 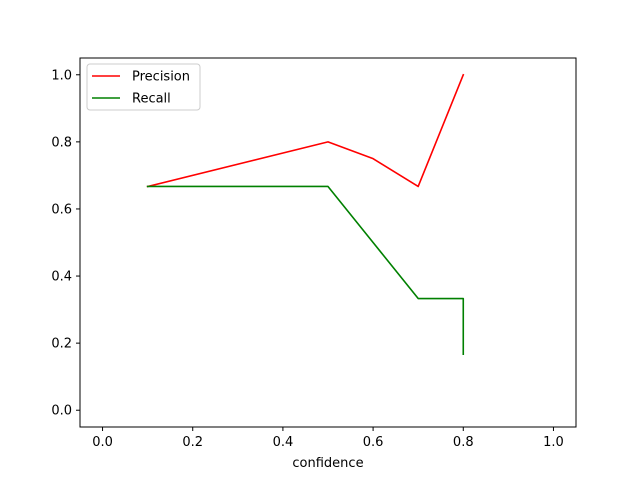 What do you see at coordinates (305, 130) in the screenshot?
I see `series-line-precision` at bounding box center [305, 130].